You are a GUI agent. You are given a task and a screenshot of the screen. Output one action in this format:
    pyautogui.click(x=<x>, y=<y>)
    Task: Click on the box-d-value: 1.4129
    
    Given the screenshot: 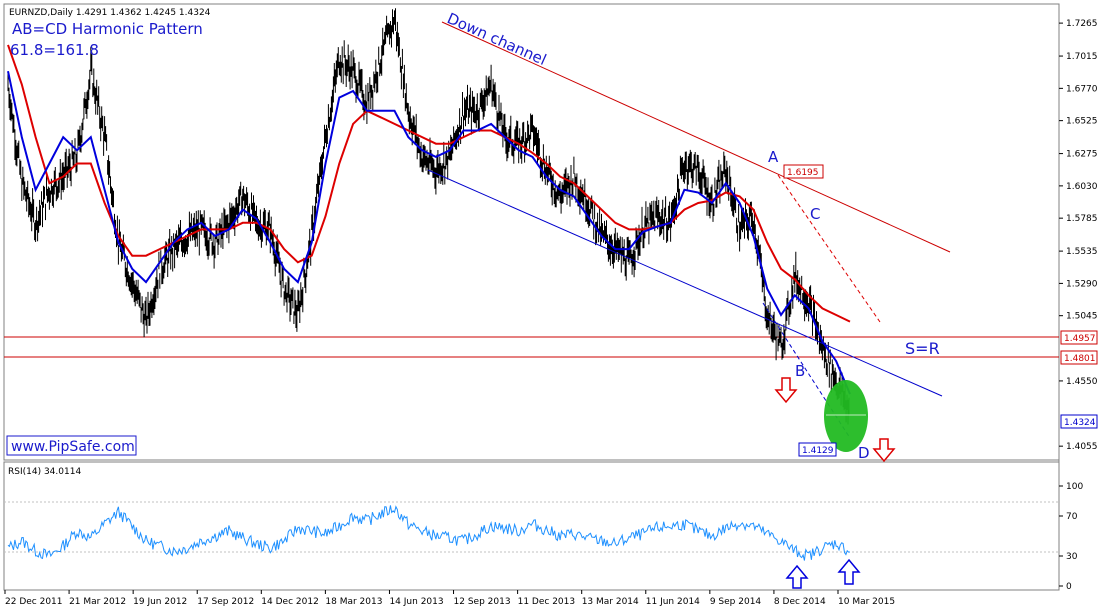 What is the action you would take?
    pyautogui.click(x=818, y=451)
    